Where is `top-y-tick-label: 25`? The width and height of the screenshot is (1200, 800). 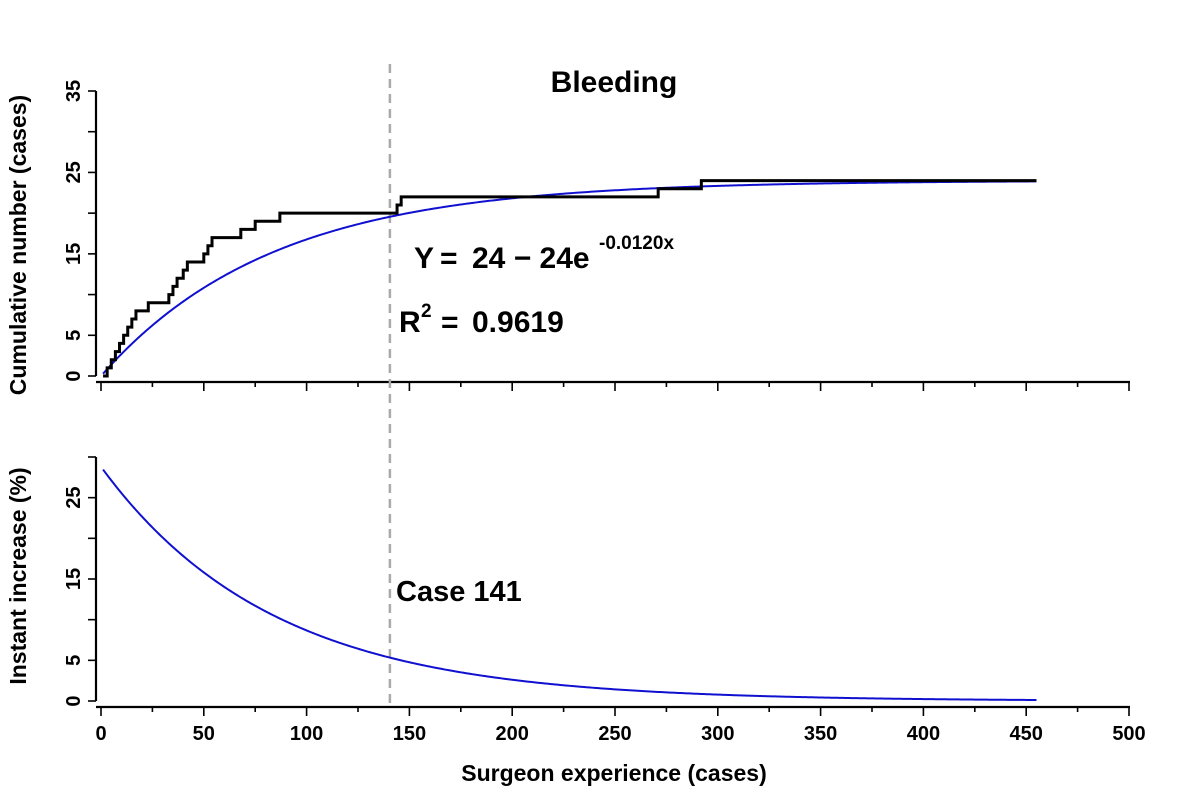 top-y-tick-label: 25 is located at coordinates (74, 172).